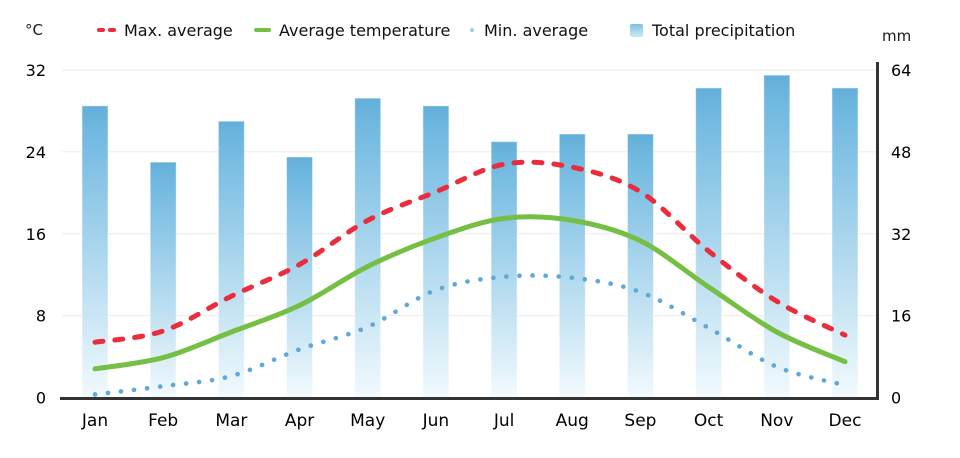 The width and height of the screenshot is (960, 458). Describe the element at coordinates (640, 421) in the screenshot. I see `x-tick-sep: Sep` at that location.